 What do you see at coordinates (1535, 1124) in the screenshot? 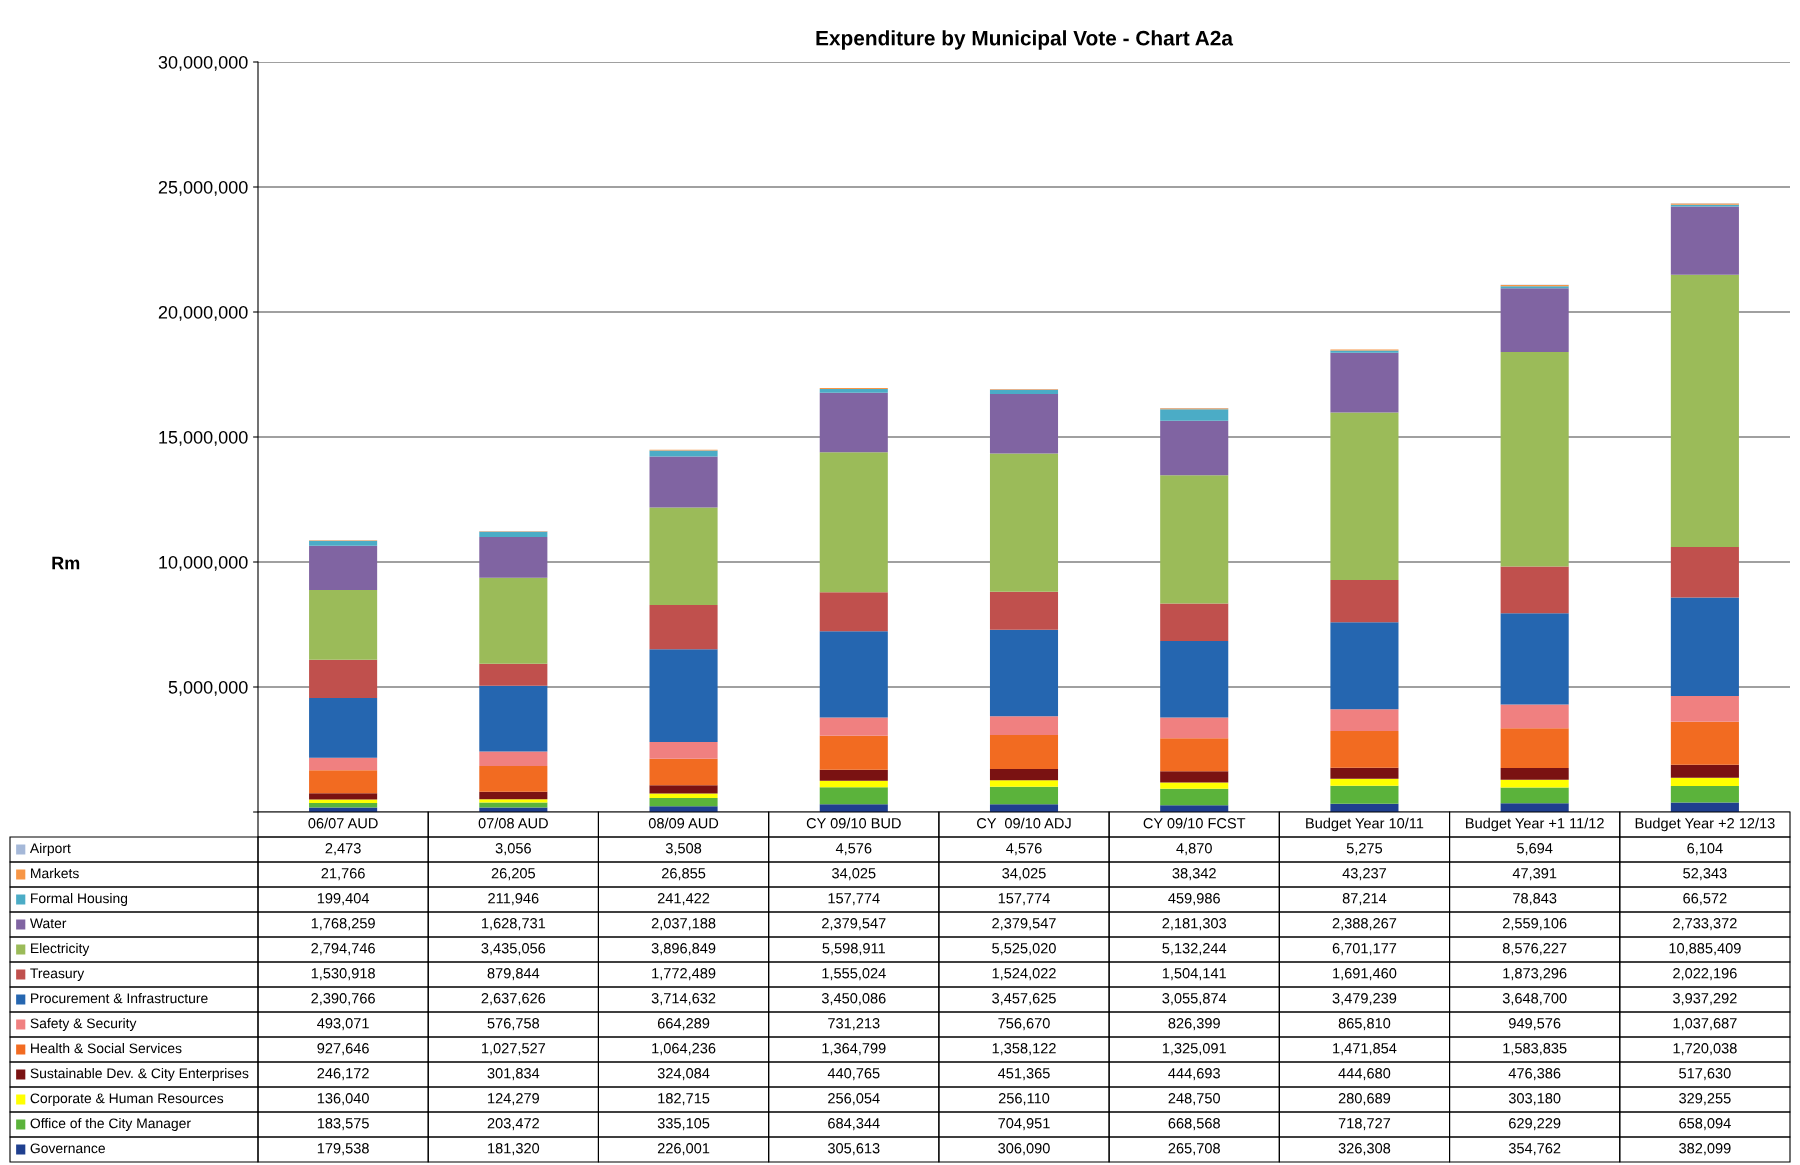
I see `data-label: 629,229` at bounding box center [1535, 1124].